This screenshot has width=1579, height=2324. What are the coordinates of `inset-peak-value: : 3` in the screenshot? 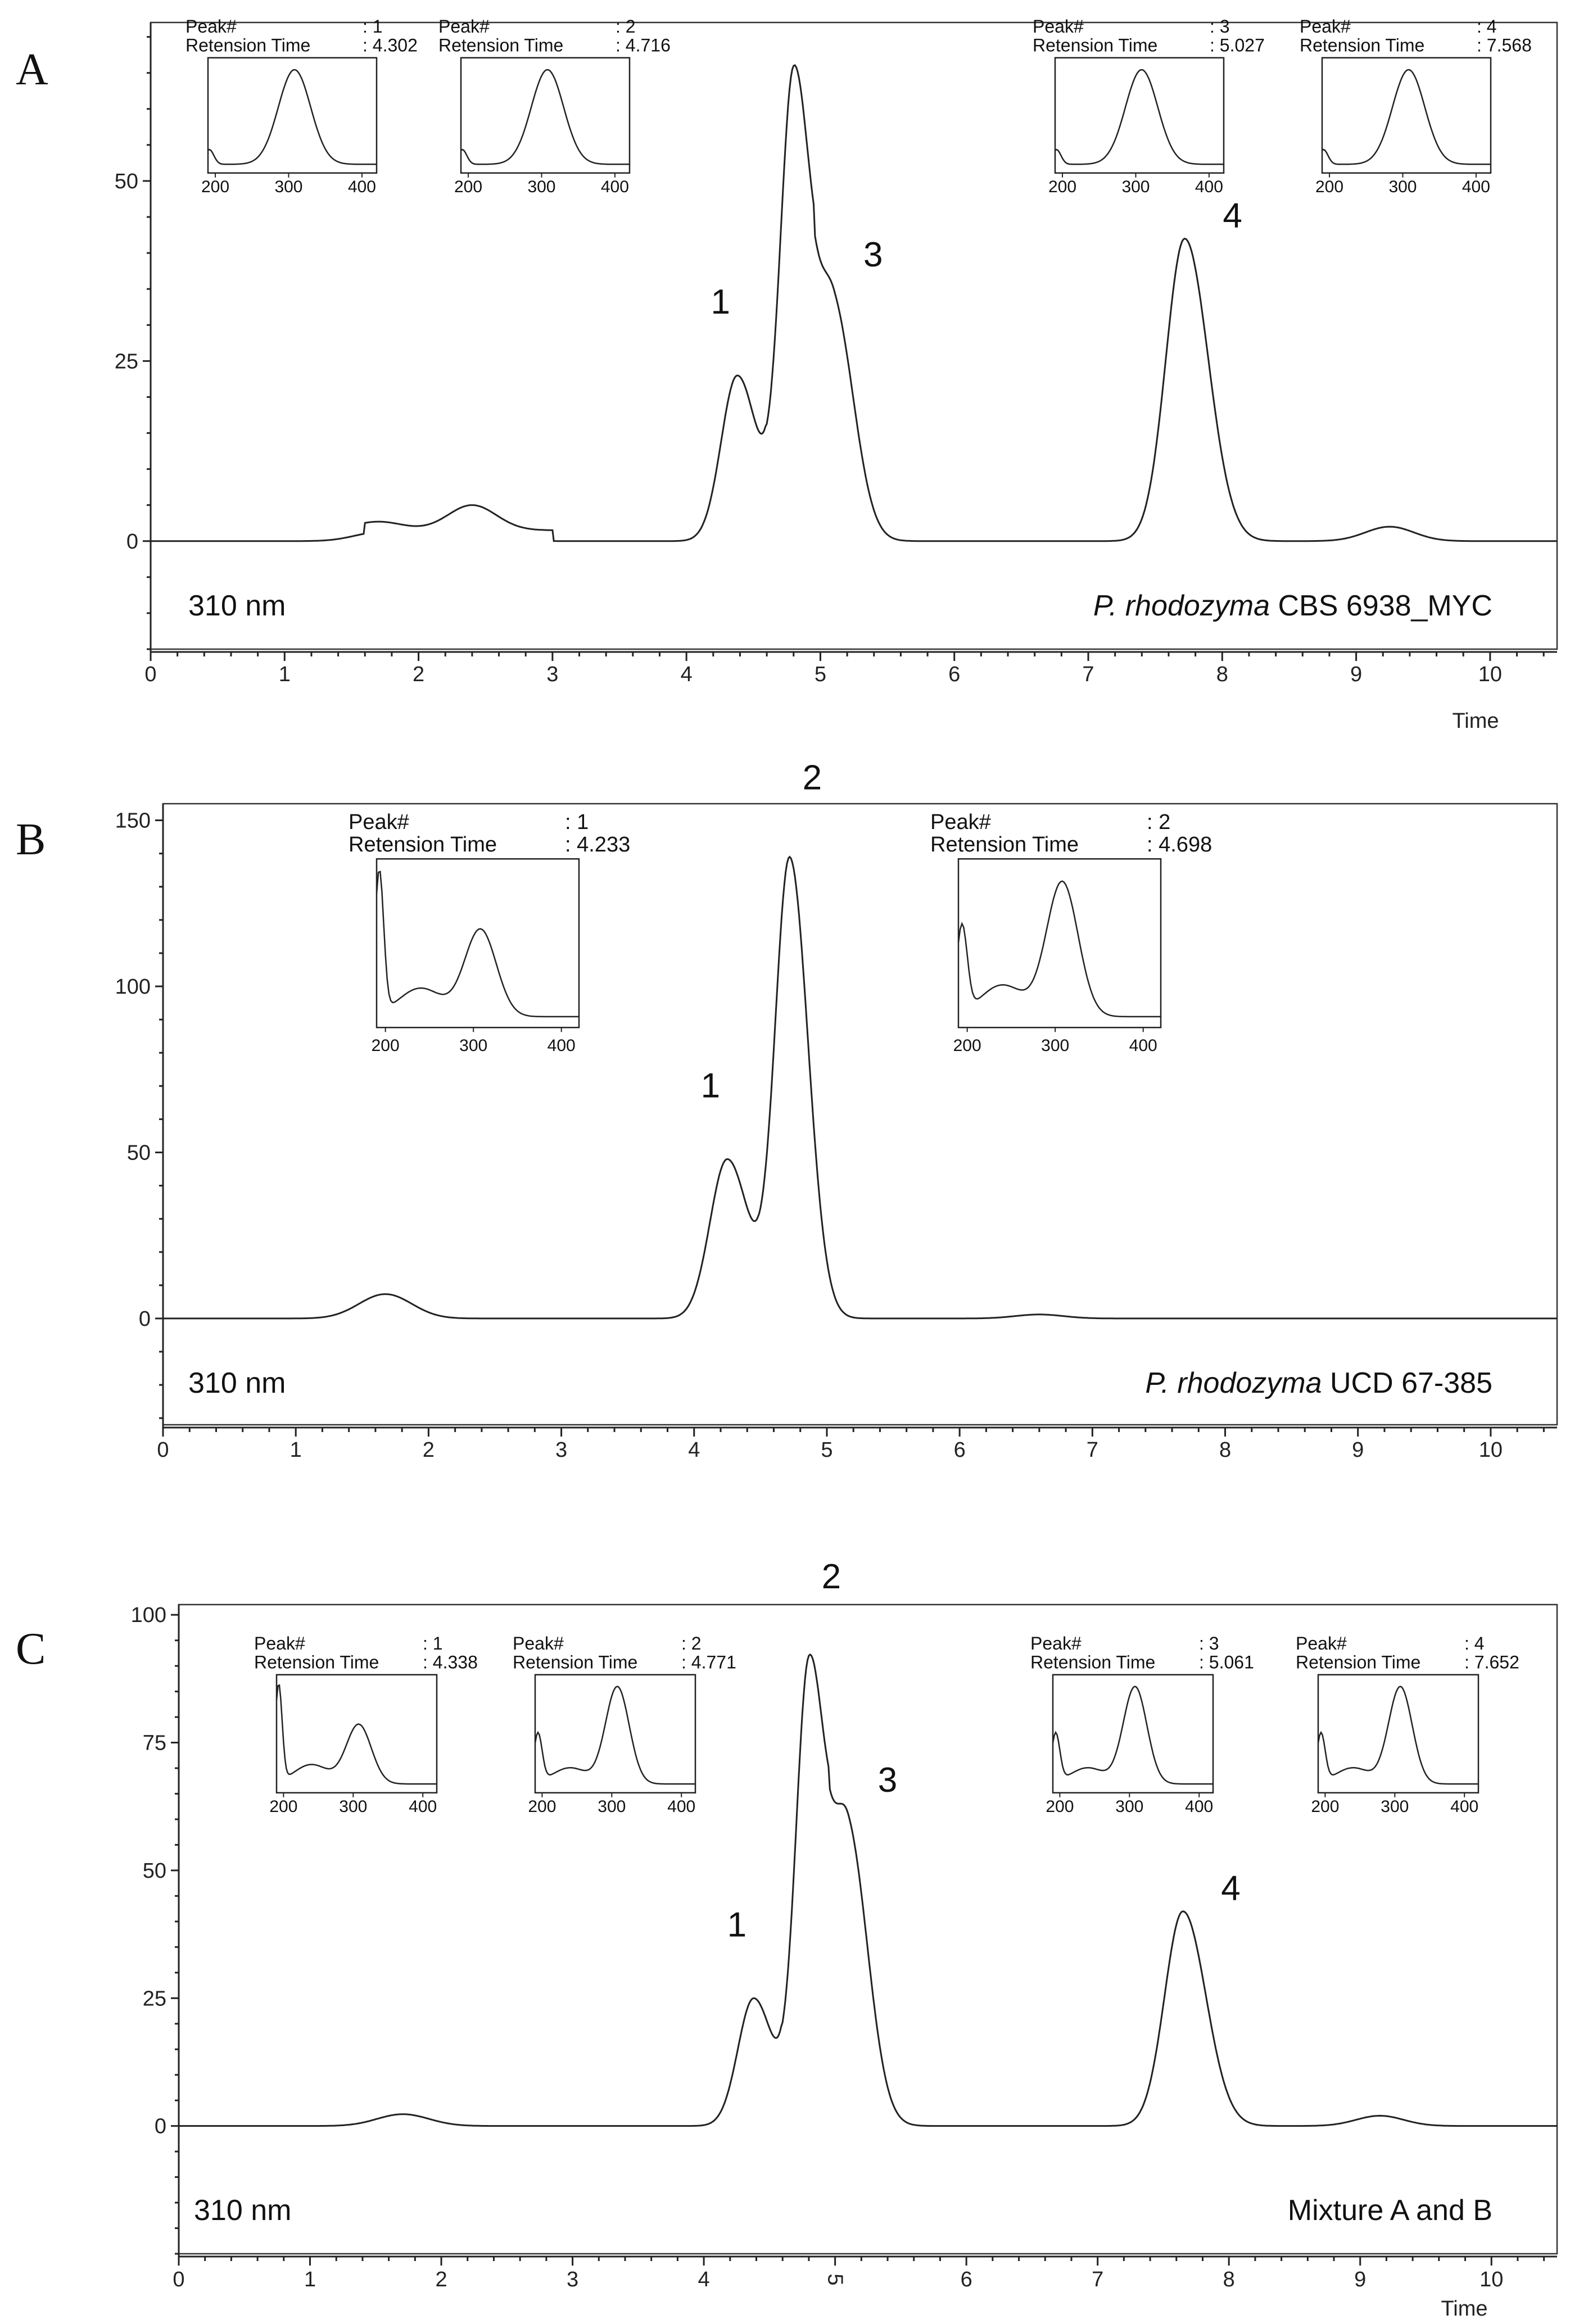 It's located at (1220, 26).